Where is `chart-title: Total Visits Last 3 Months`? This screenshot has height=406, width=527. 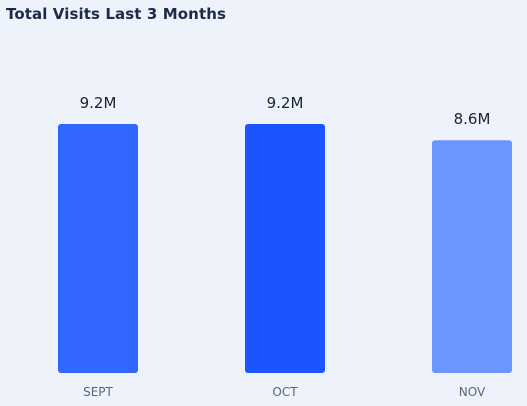
chart-title: Total Visits Last 3 Months is located at coordinates (116, 14).